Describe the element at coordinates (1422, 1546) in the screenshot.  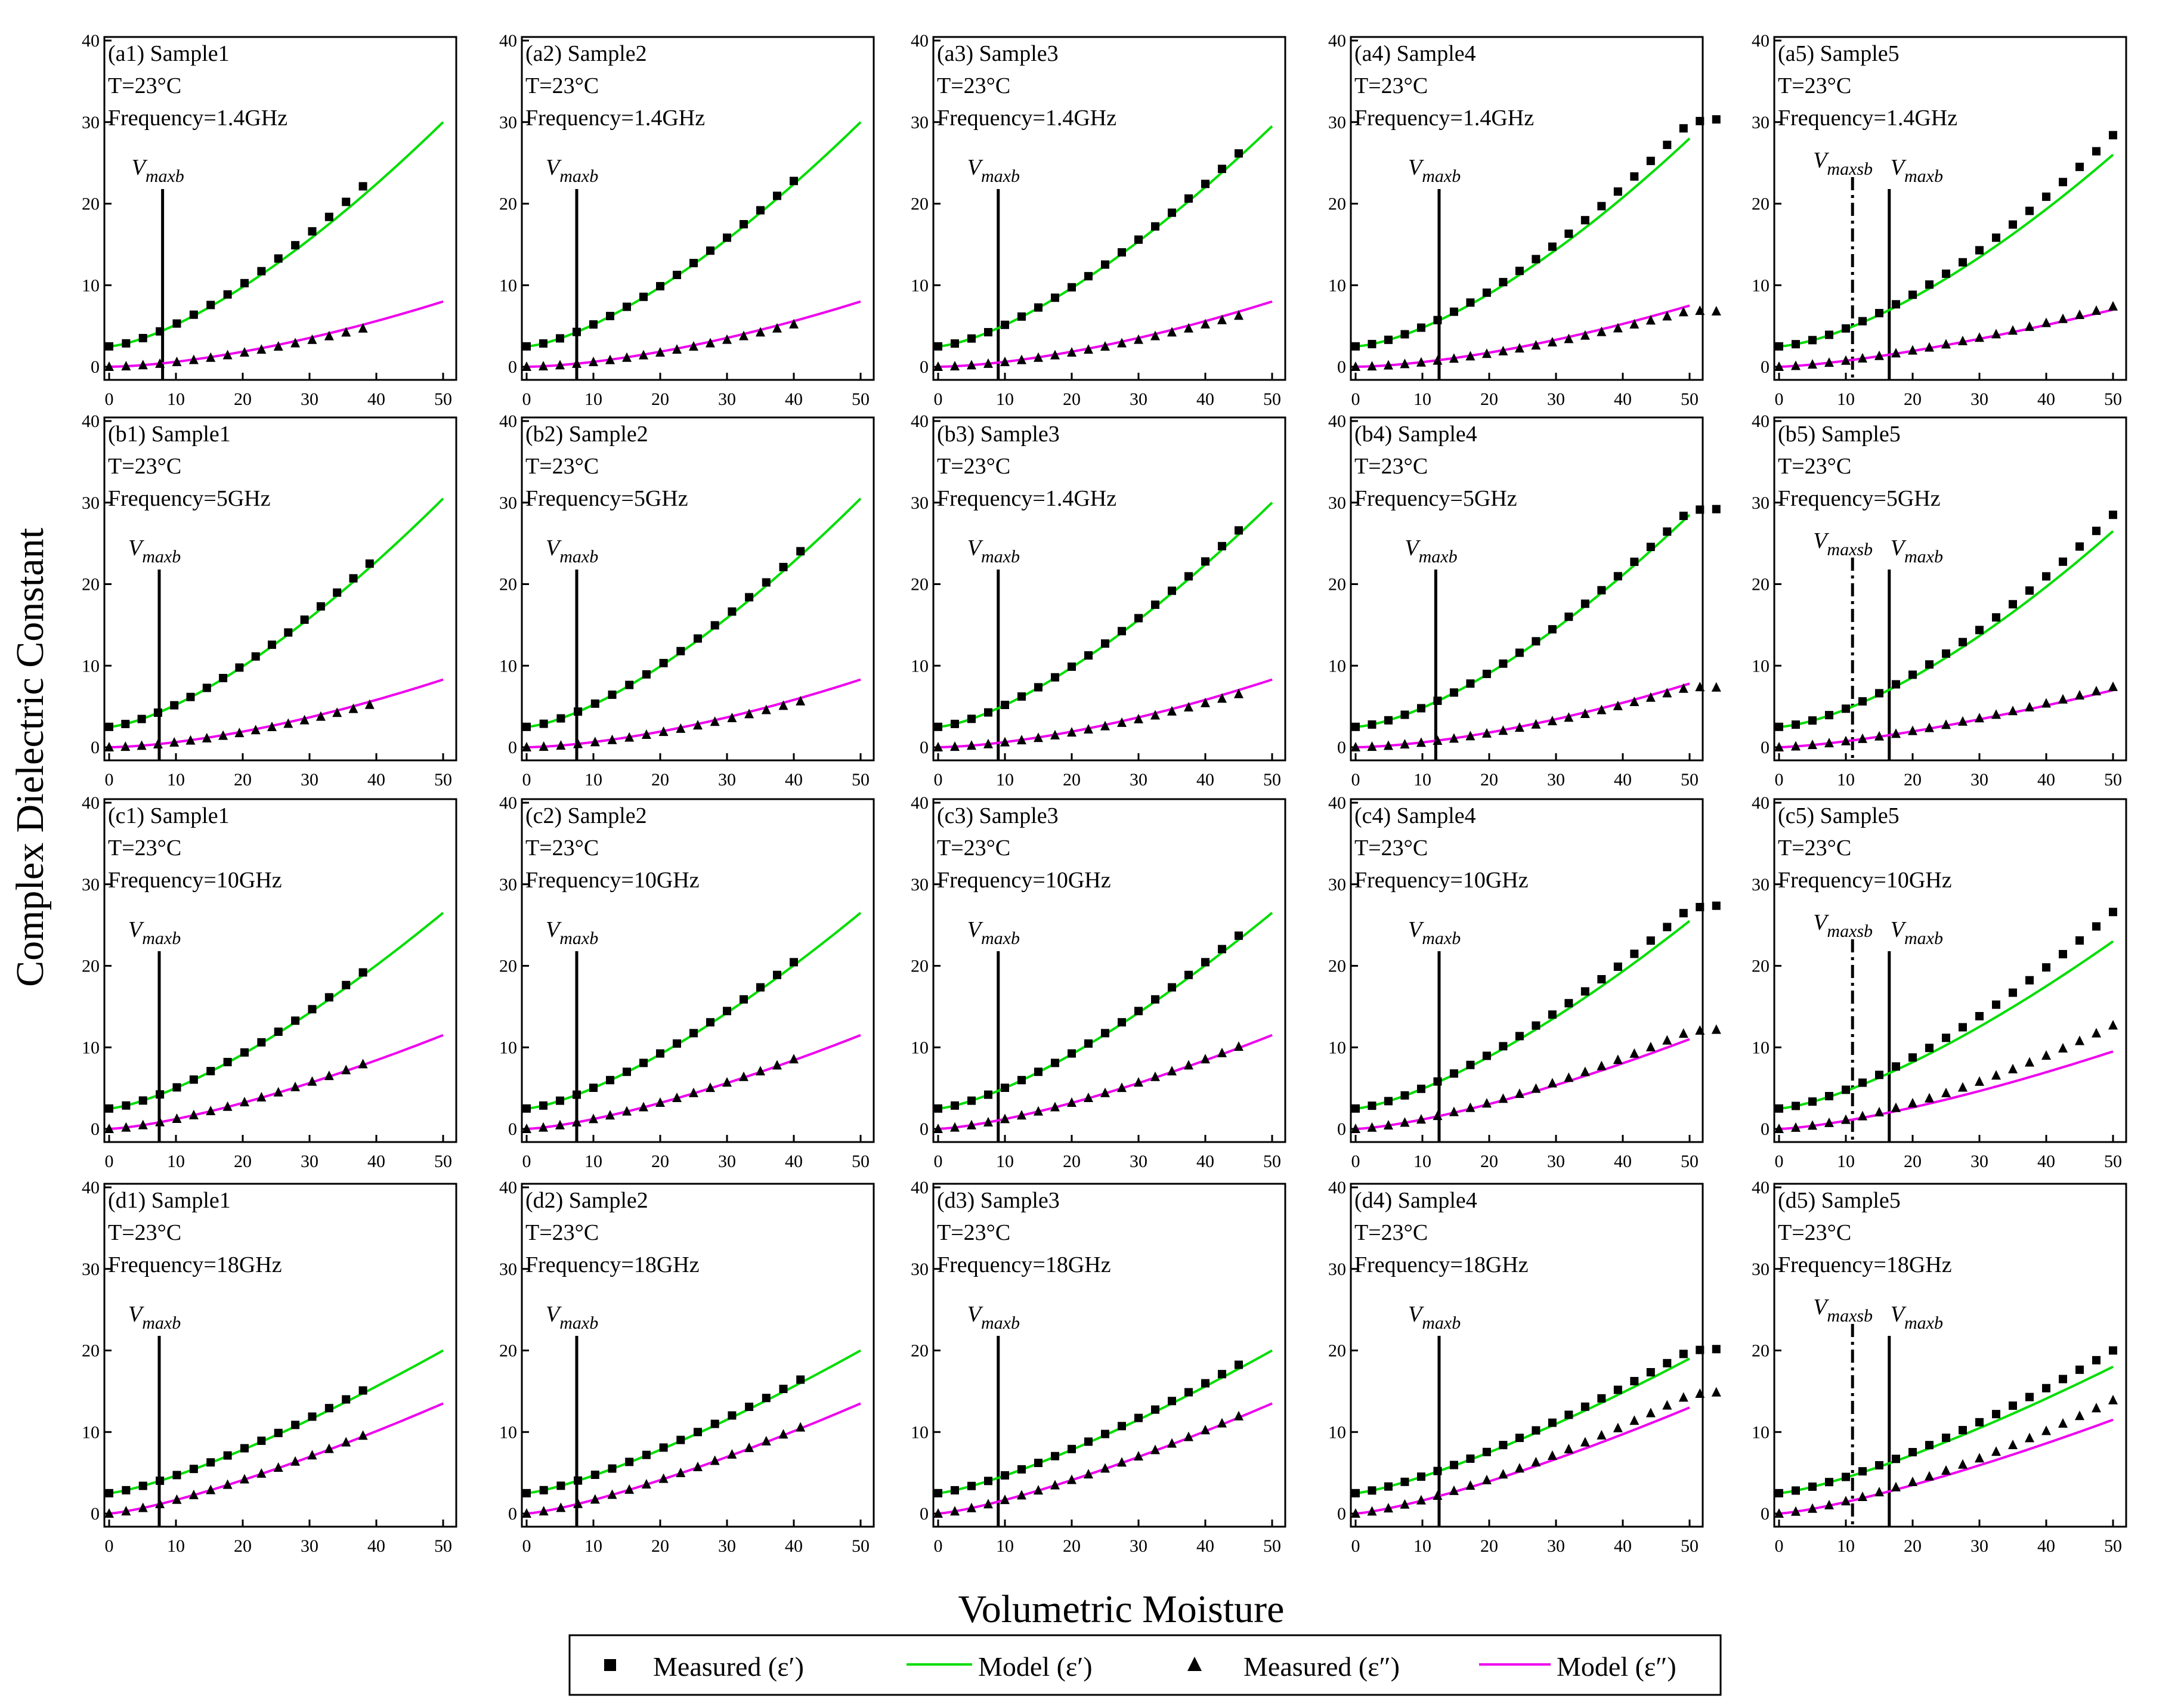
I see `x-tick-label: 10` at that location.